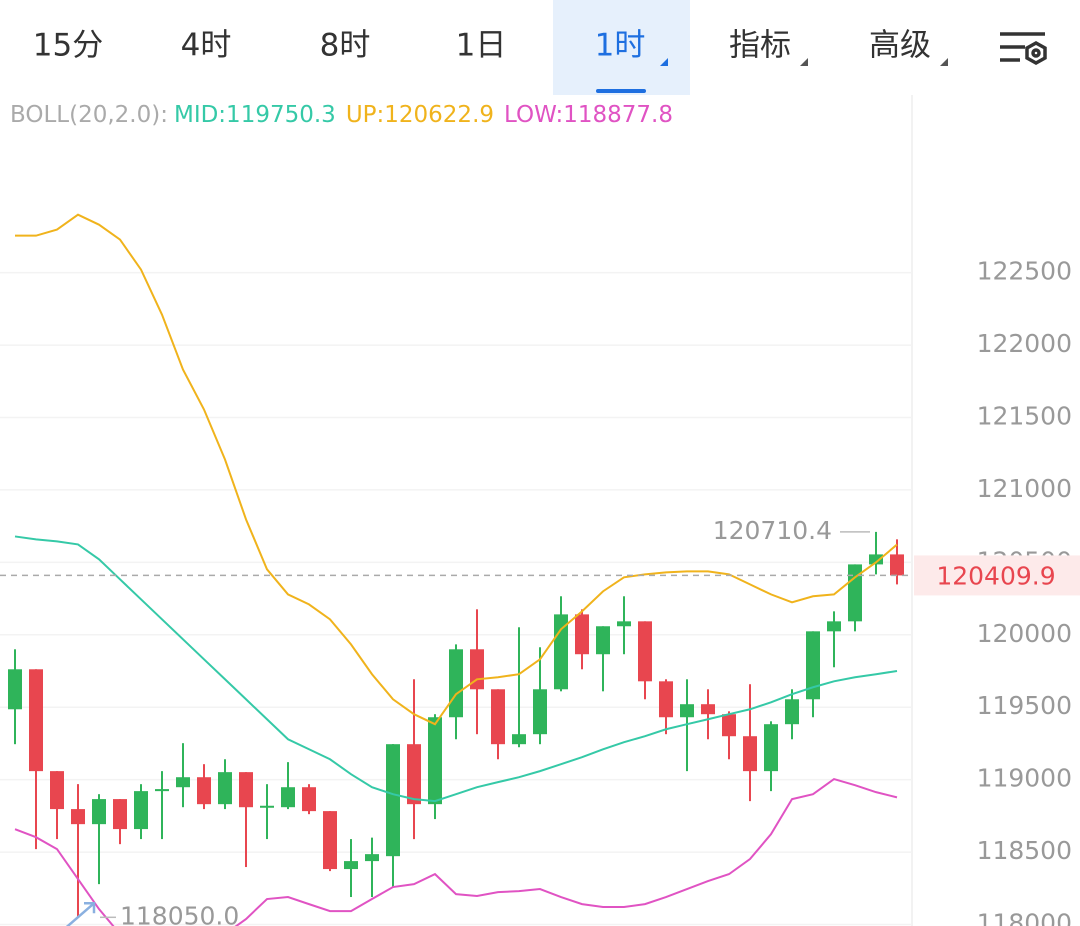  I want to click on tab-active-bg, so click(621, 47).